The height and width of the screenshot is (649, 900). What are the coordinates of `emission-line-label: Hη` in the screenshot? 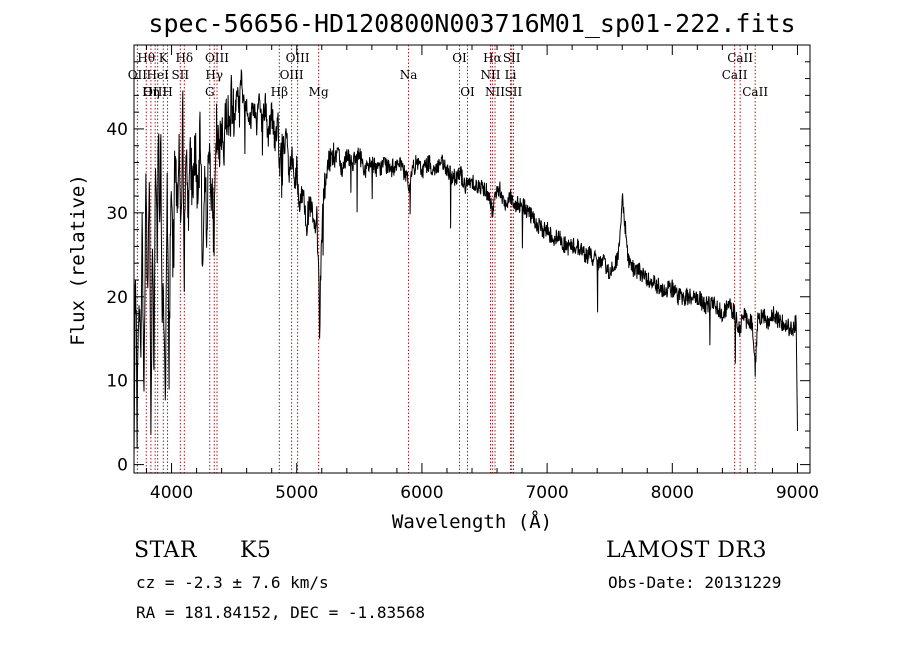 It's located at (151, 92).